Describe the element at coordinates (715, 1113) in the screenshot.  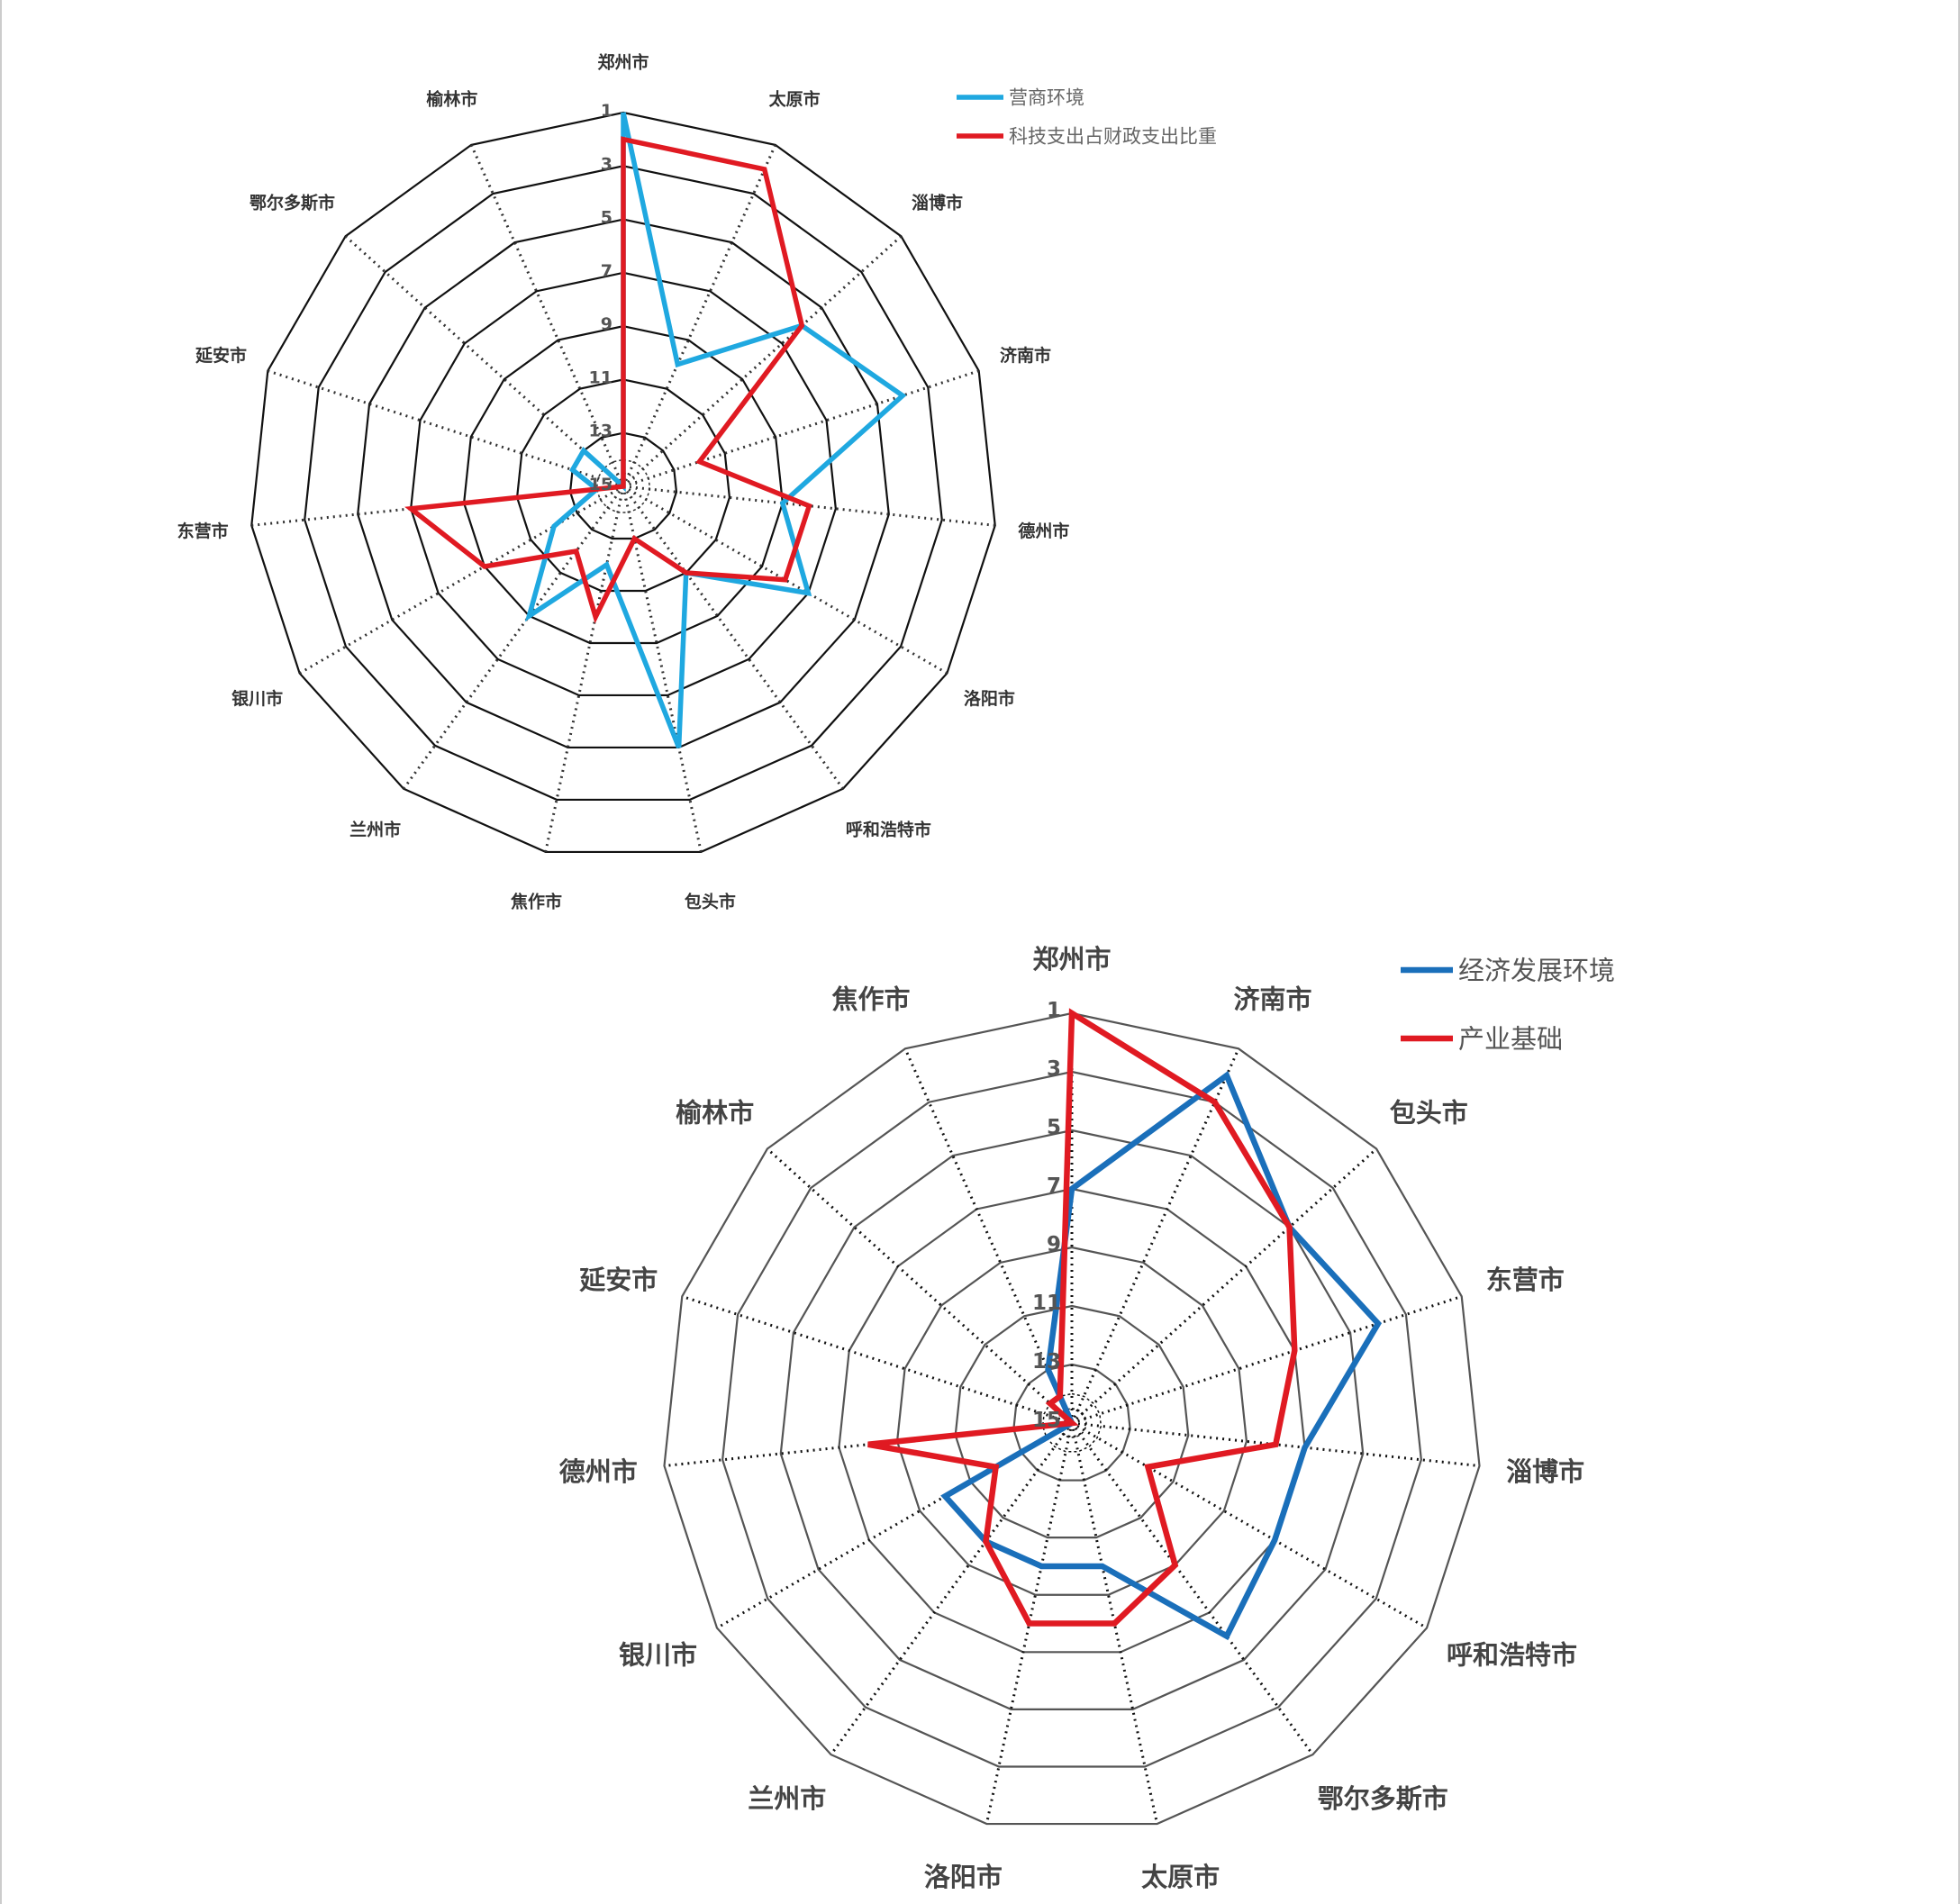
I see `category-label-axis-14: 榆林市` at that location.